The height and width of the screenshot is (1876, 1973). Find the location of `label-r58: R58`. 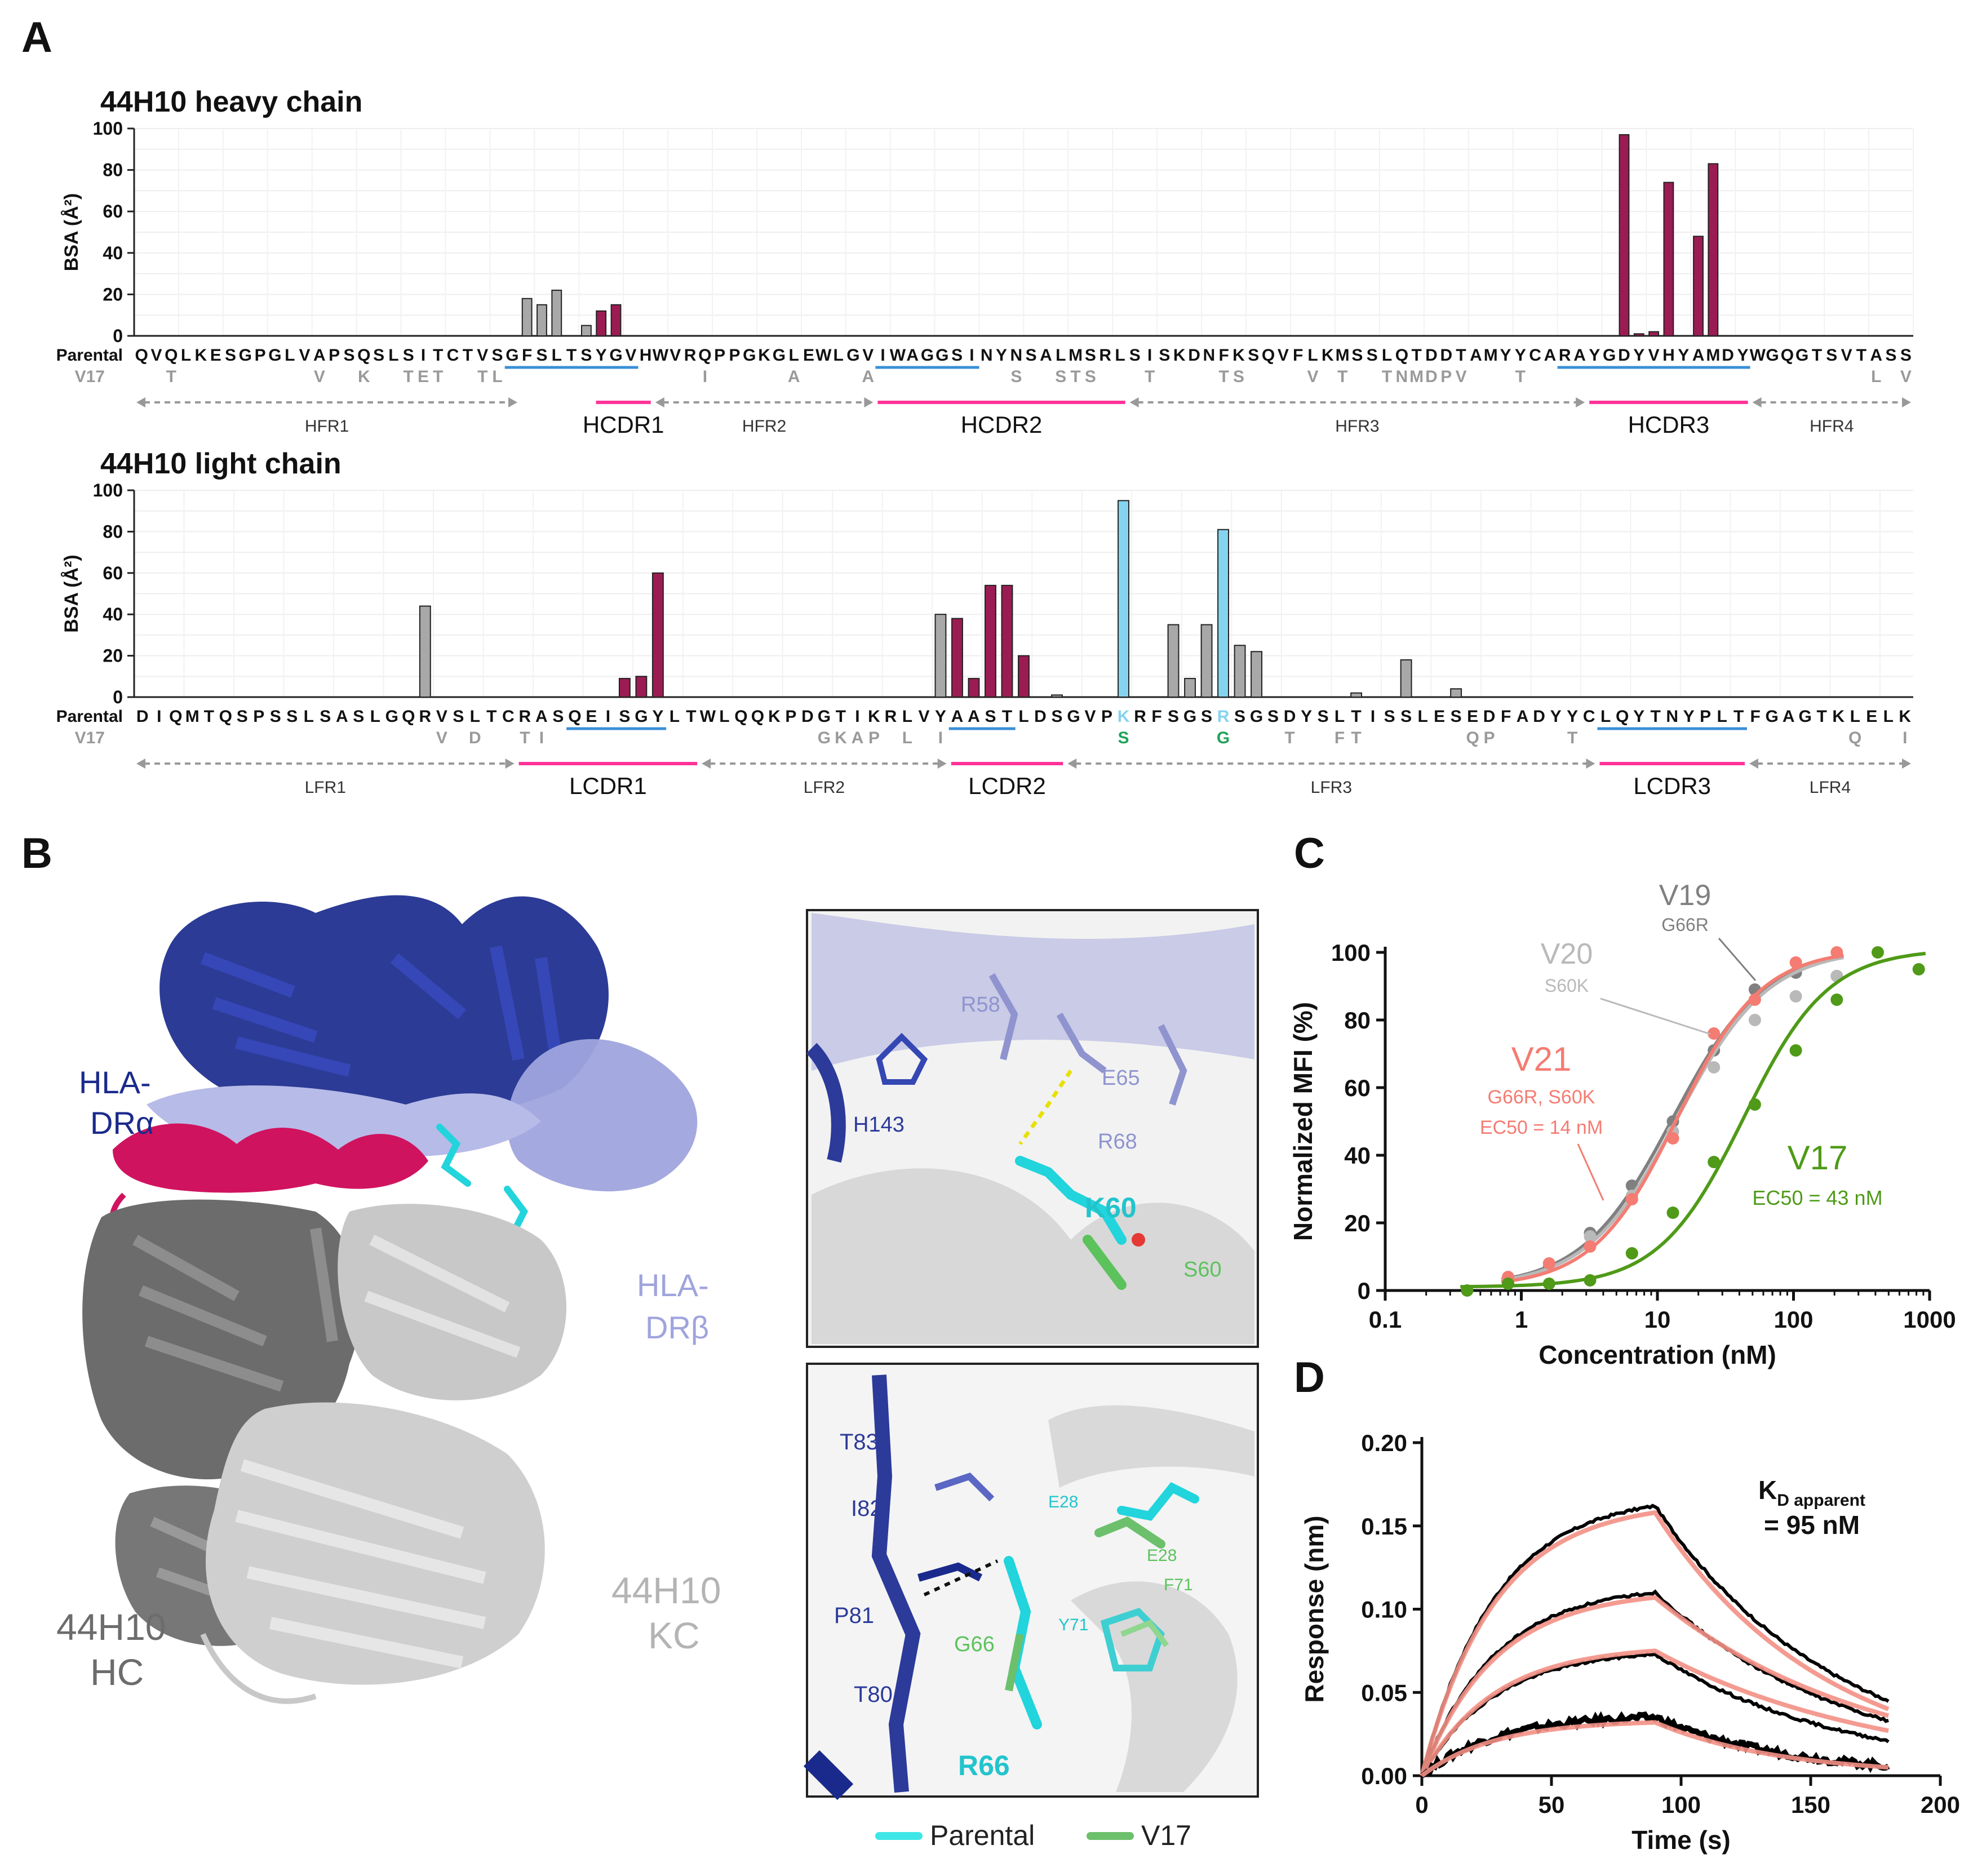

label-r58: R58 is located at coordinates (980, 1005).